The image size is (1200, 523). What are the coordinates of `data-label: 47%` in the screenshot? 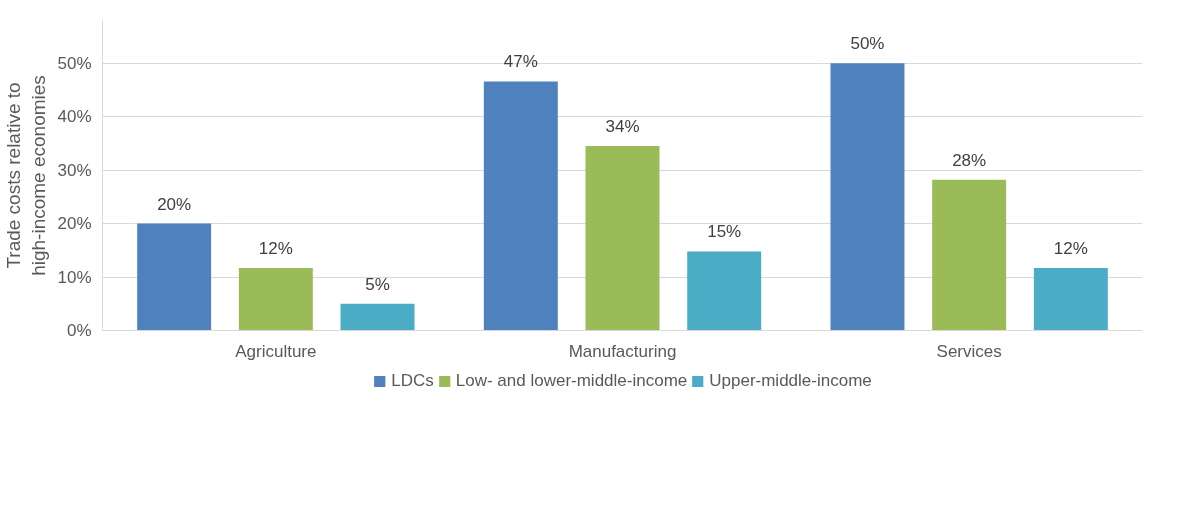 It's located at (520, 62).